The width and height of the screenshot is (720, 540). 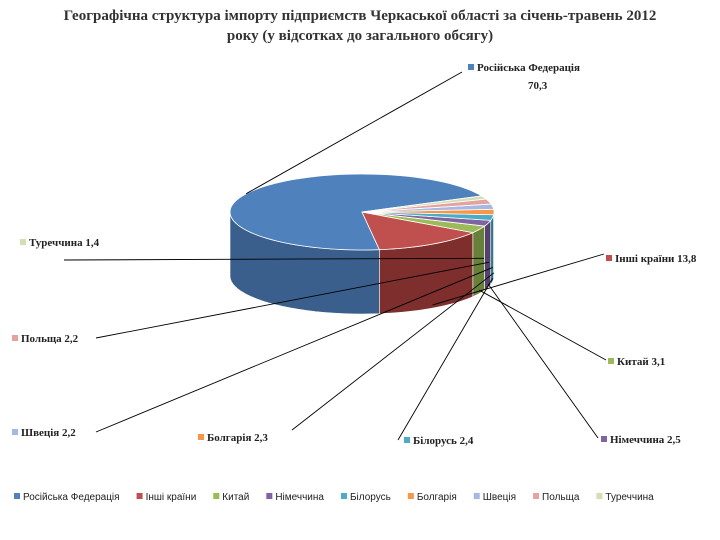 I want to click on pie-slices, so click(x=362, y=212).